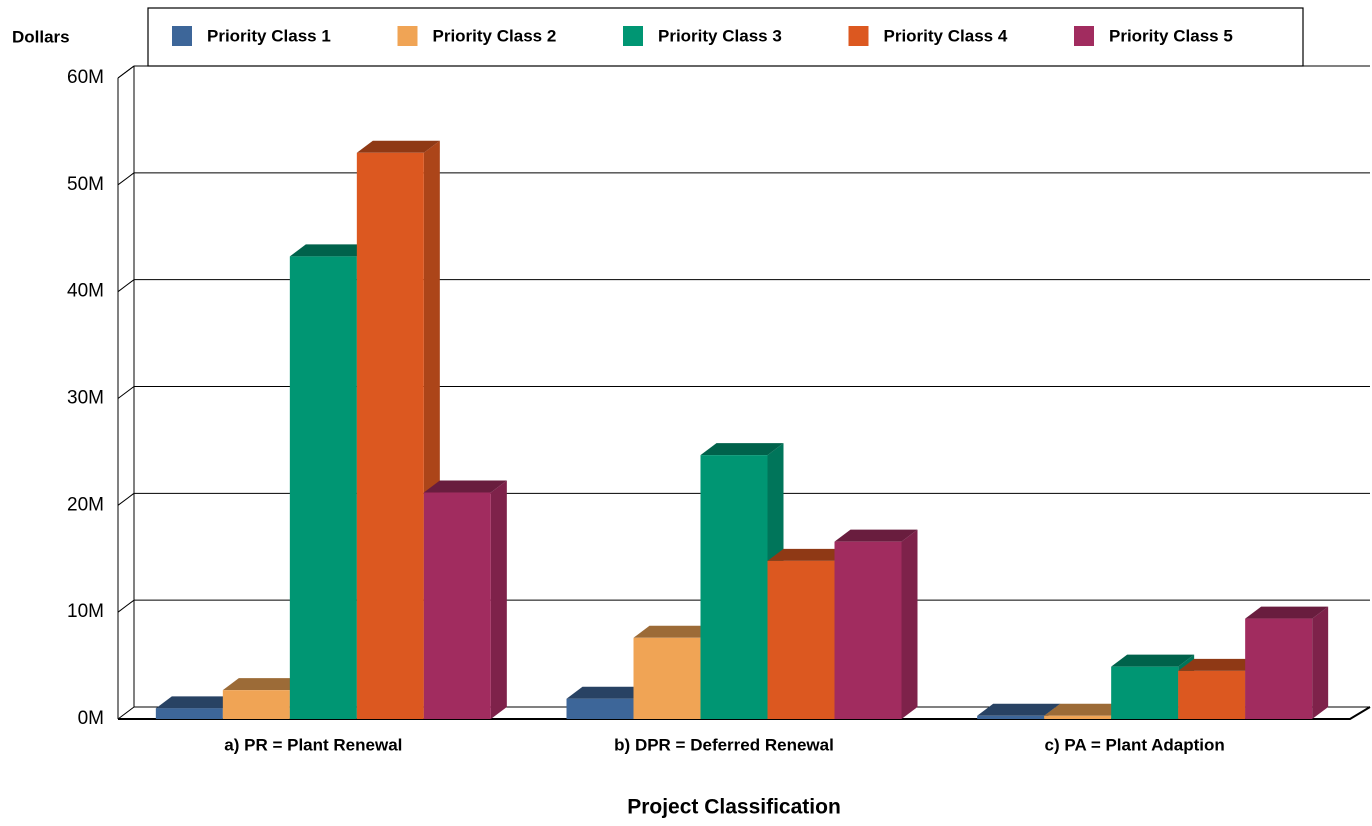  I want to click on y-axis-label: Dollars, so click(41, 36).